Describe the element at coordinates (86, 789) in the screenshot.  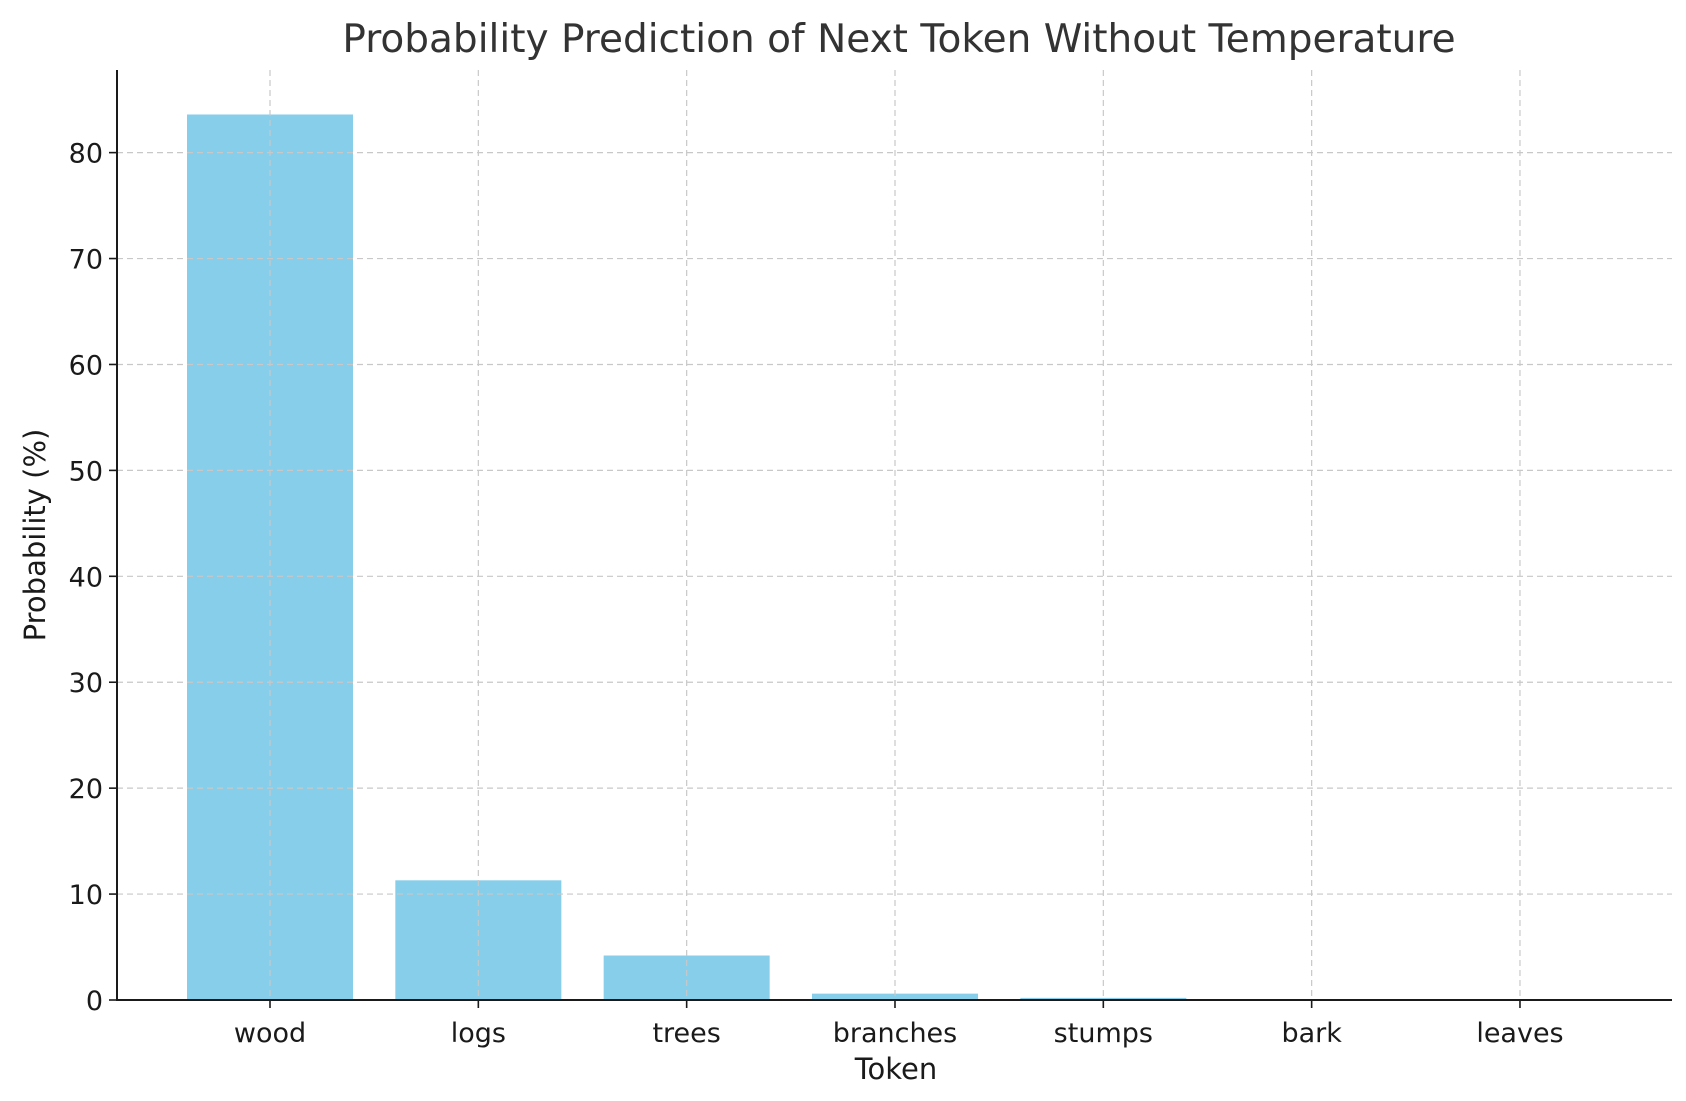
I see `y-tick-label: 20` at that location.